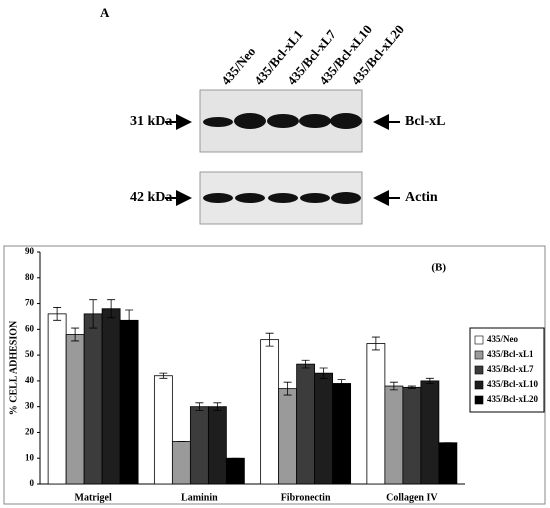 The height and width of the screenshot is (508, 550). Describe the element at coordinates (510, 369) in the screenshot. I see `legend-label: 435/Bcl-xL7` at that location.